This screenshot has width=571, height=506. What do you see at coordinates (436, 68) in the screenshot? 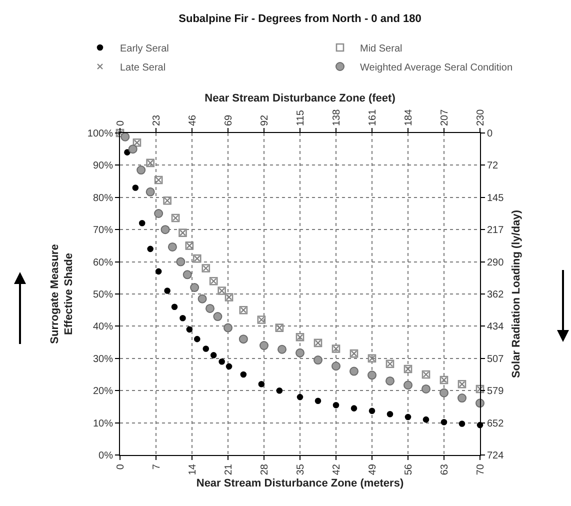
I see `legend-label: Weighted Average Seral Condition` at bounding box center [436, 68].